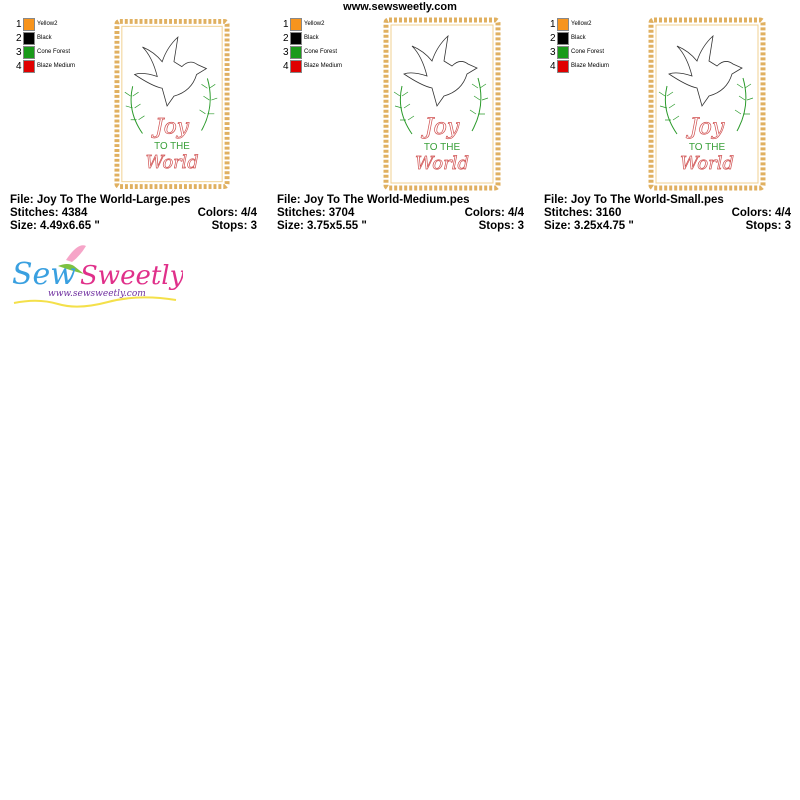 This screenshot has width=800, height=800. Describe the element at coordinates (49, 213) in the screenshot. I see `stitch-count: Stitches: 4384` at that location.